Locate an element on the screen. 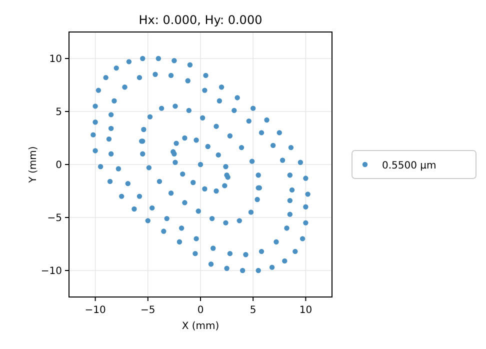 The width and height of the screenshot is (486, 349). legend-label: 0.5500 µm is located at coordinates (409, 166).